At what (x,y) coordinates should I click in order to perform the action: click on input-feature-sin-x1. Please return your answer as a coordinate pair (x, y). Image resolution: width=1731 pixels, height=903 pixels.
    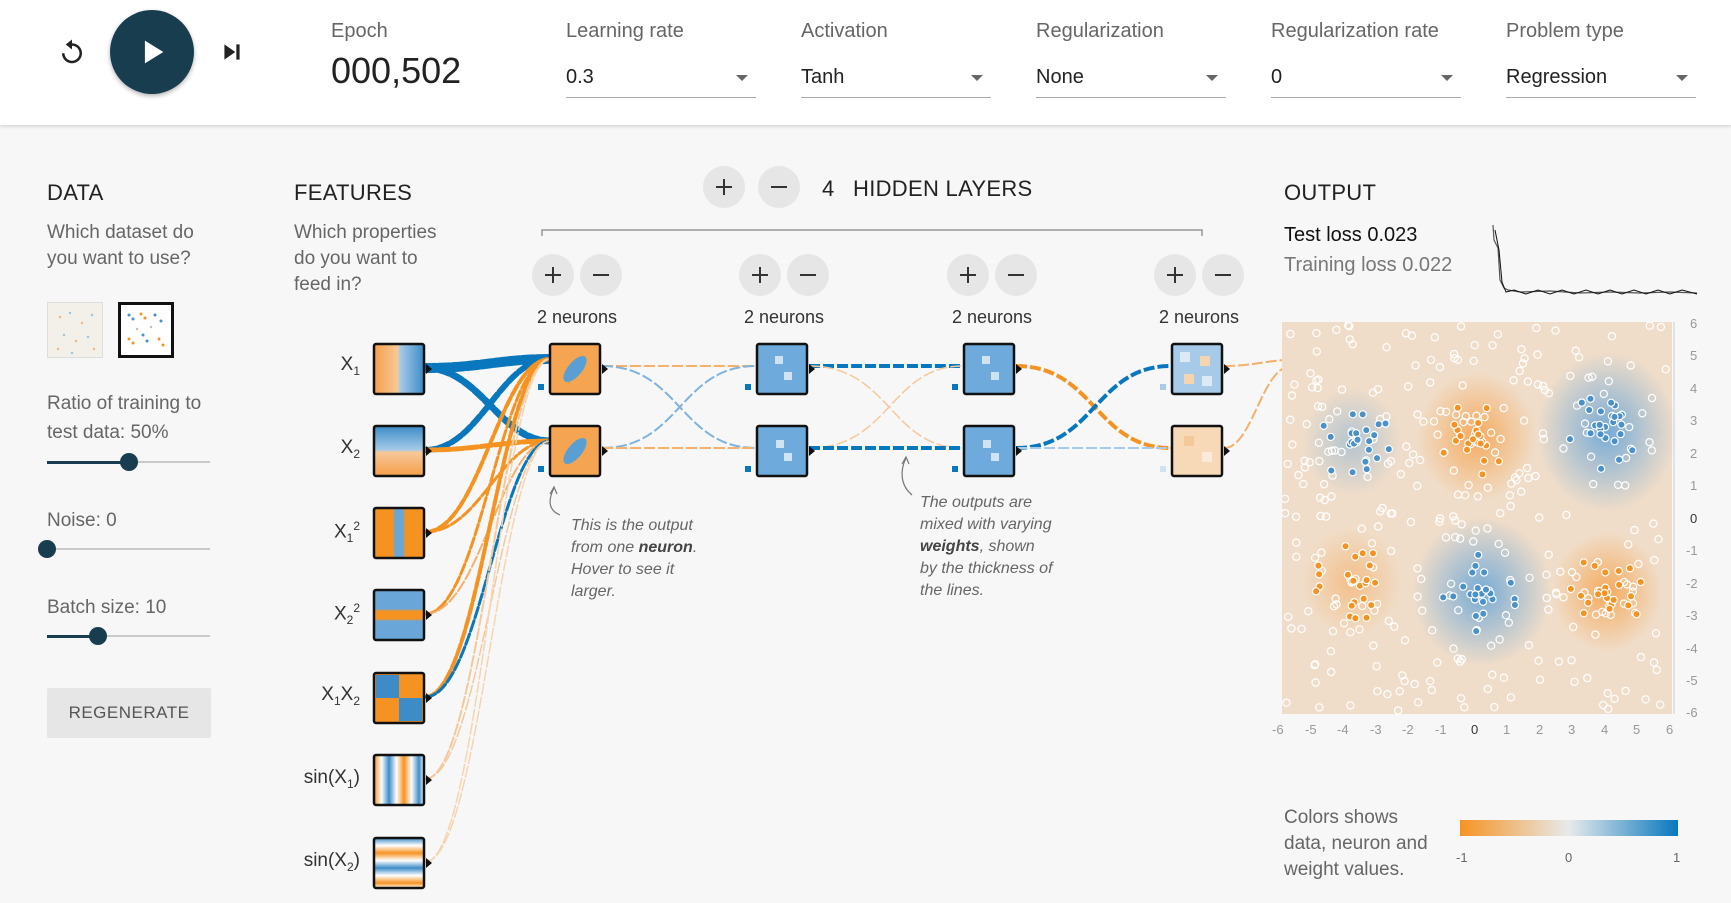
    Looking at the image, I should click on (402, 780).